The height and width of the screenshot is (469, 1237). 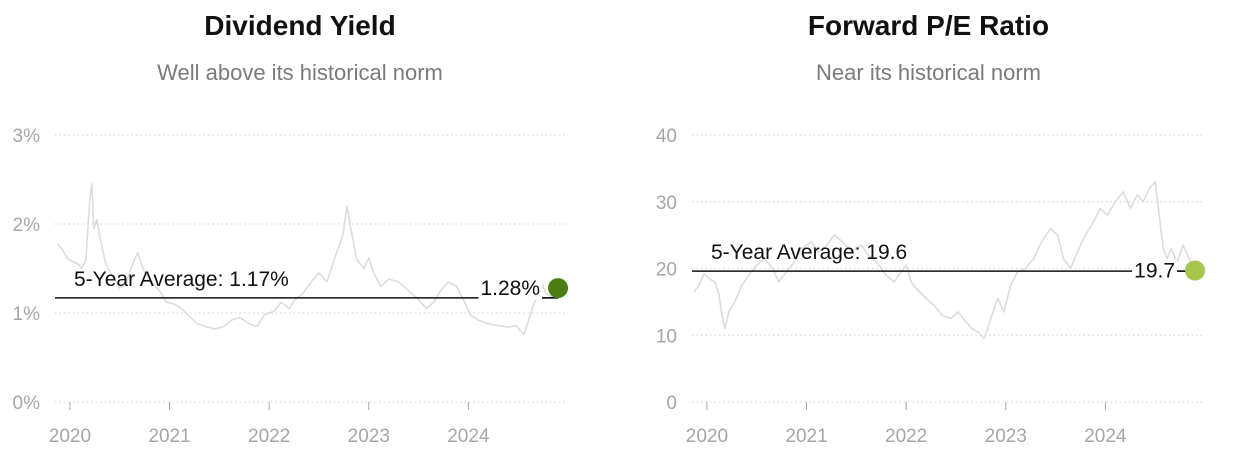 What do you see at coordinates (27, 314) in the screenshot?
I see `y-tick-label: 1%` at bounding box center [27, 314].